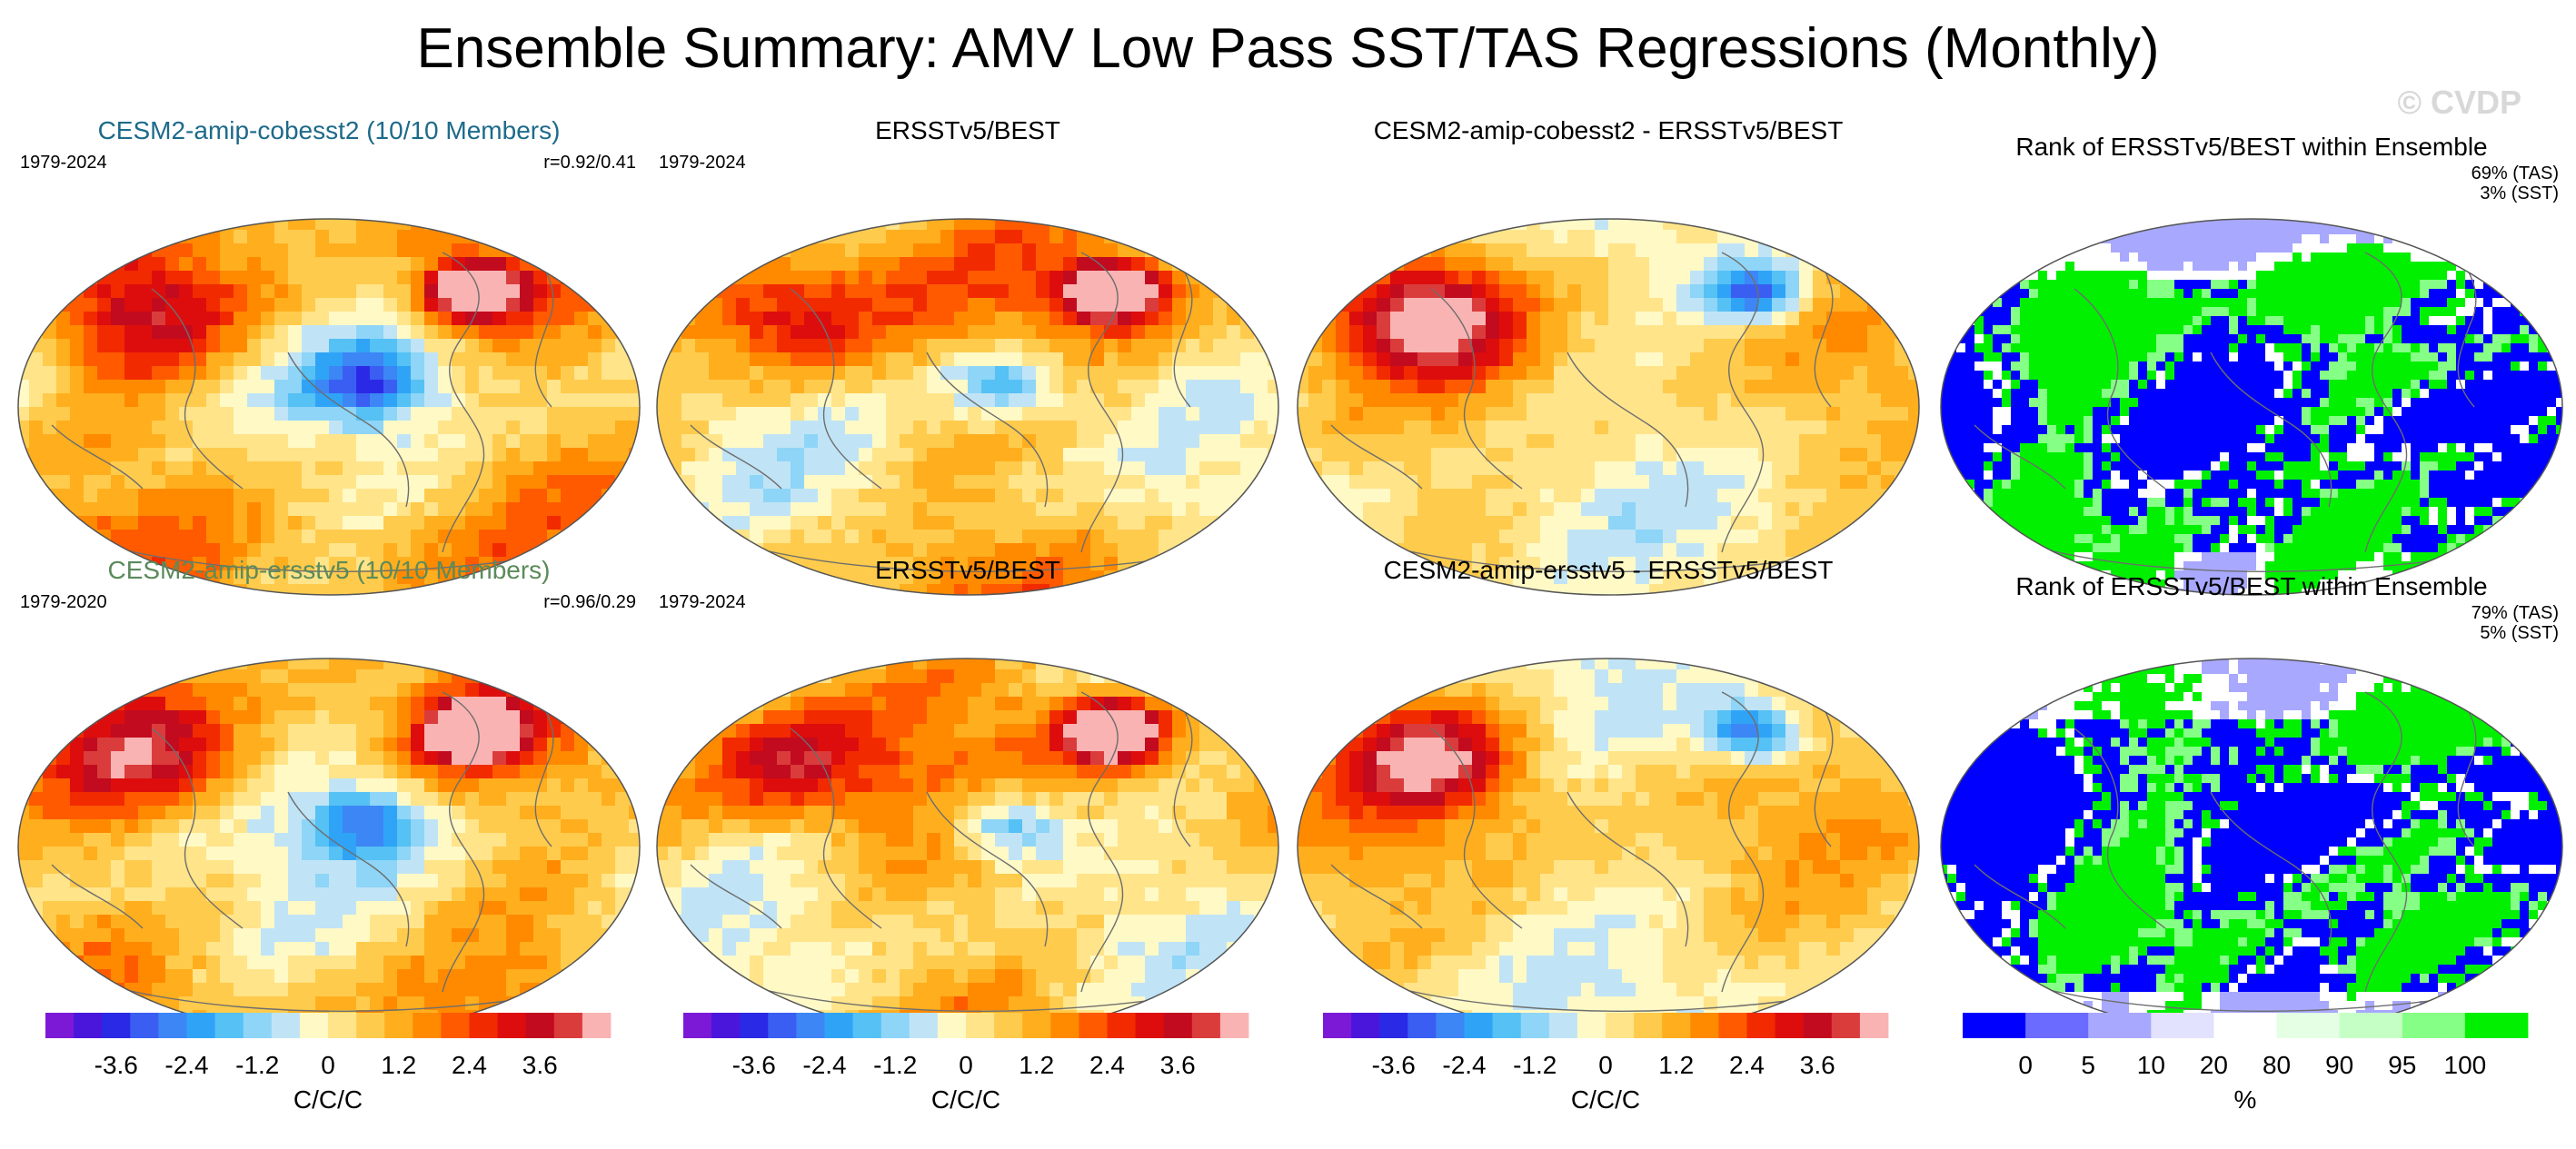 The image size is (2576, 1149). I want to click on colorbar-tick-label: 5, so click(2088, 1065).